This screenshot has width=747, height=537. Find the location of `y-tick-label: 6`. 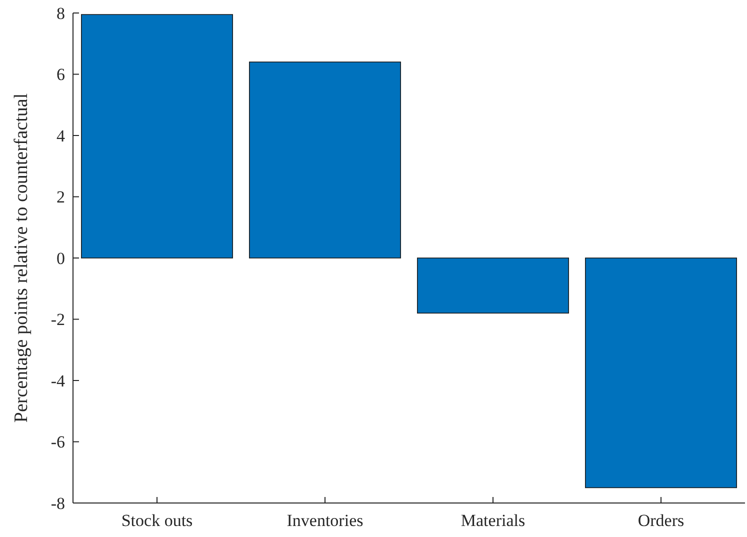

y-tick-label: 6 is located at coordinates (60, 74).